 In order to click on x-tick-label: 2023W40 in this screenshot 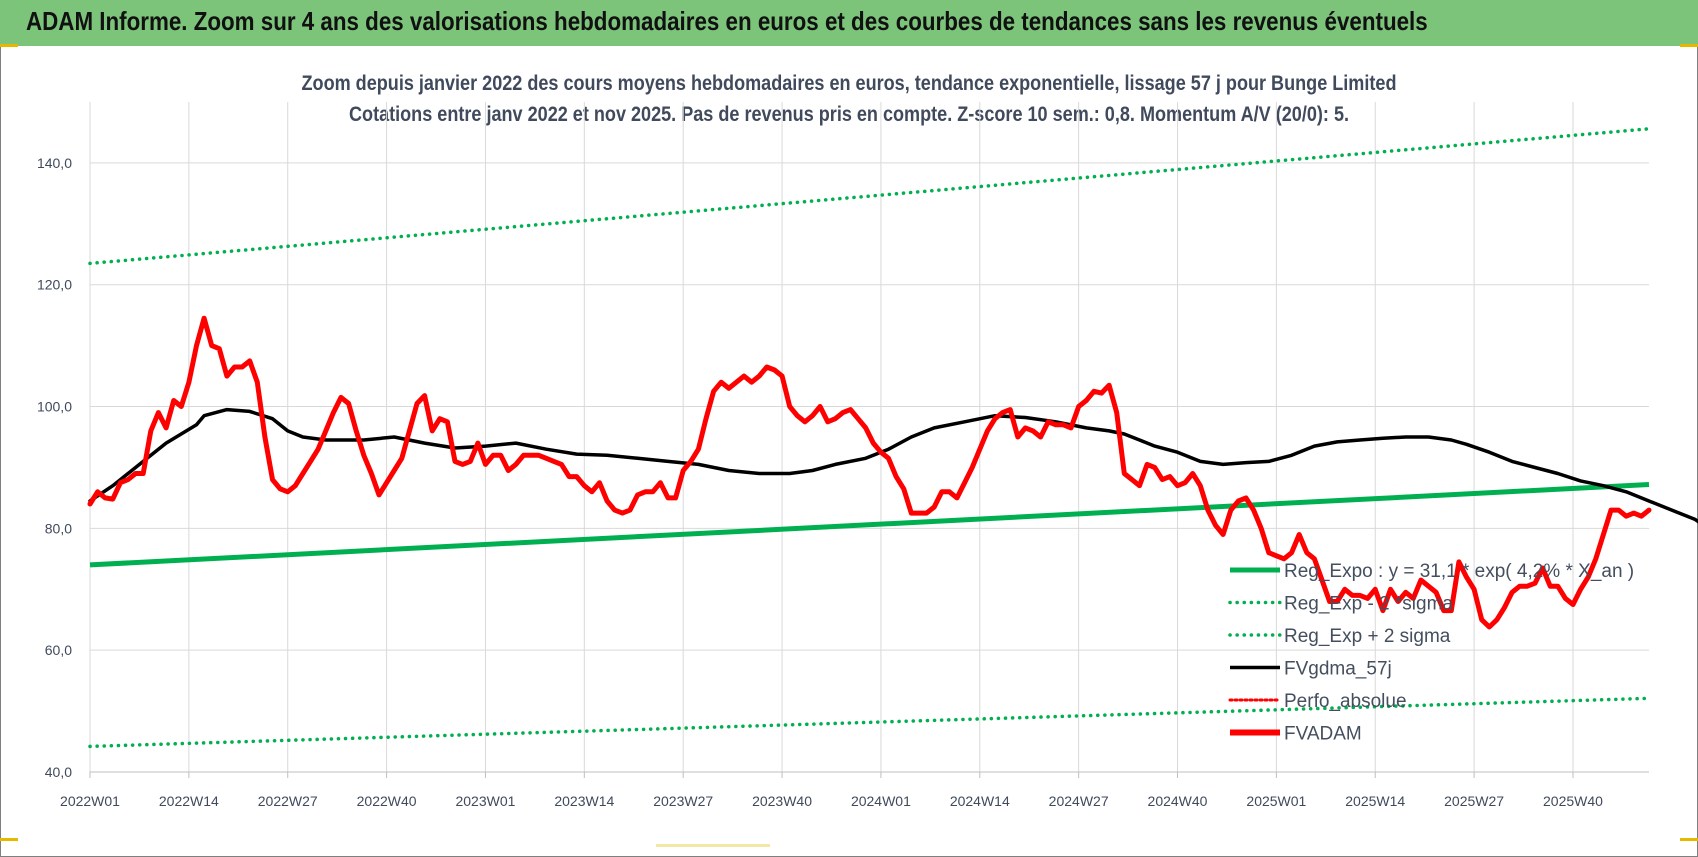, I will do `click(782, 801)`.